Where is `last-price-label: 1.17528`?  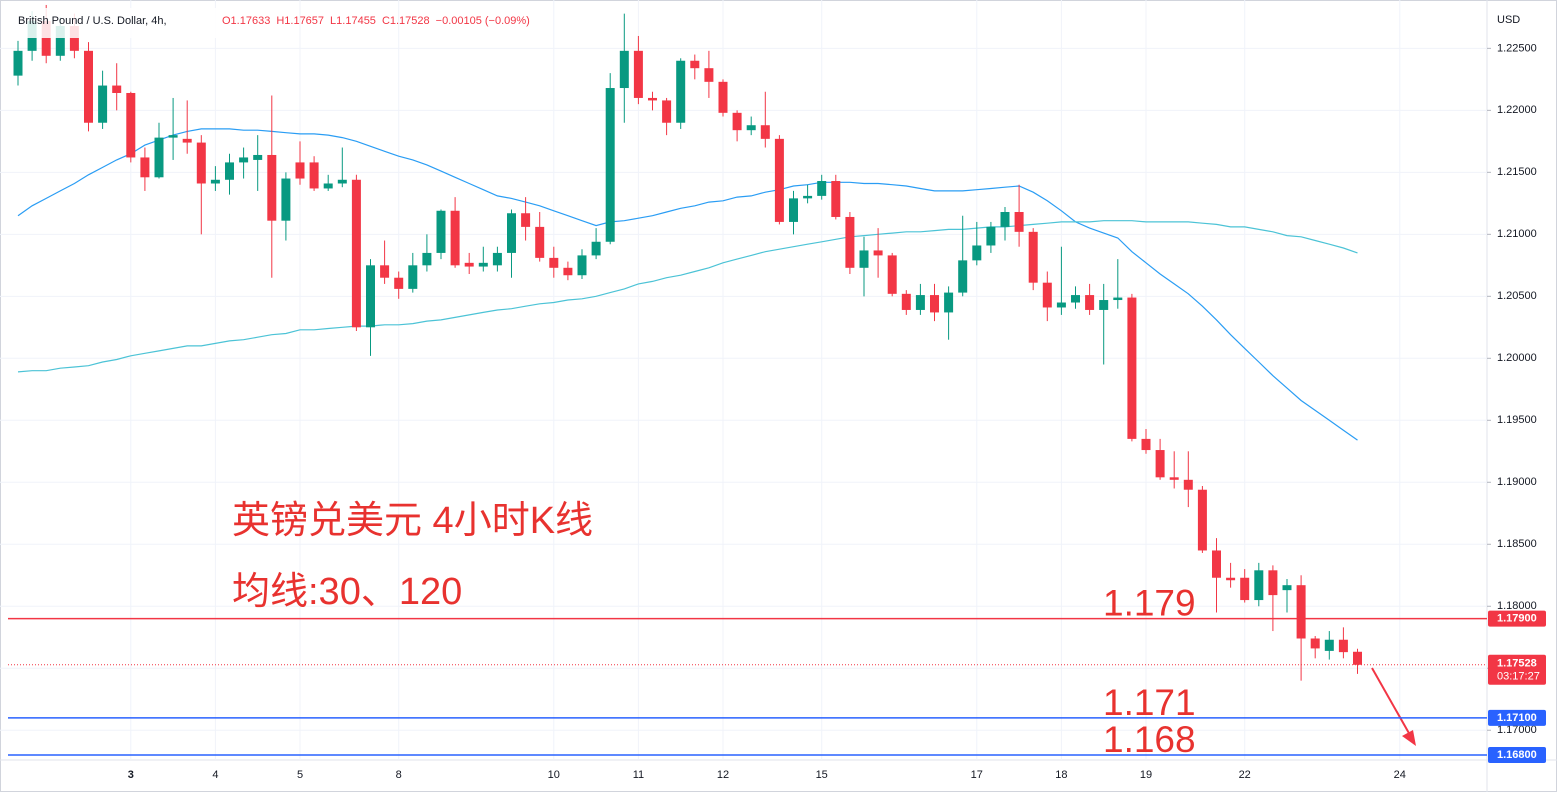
last-price-label: 1.17528 is located at coordinates (1517, 664).